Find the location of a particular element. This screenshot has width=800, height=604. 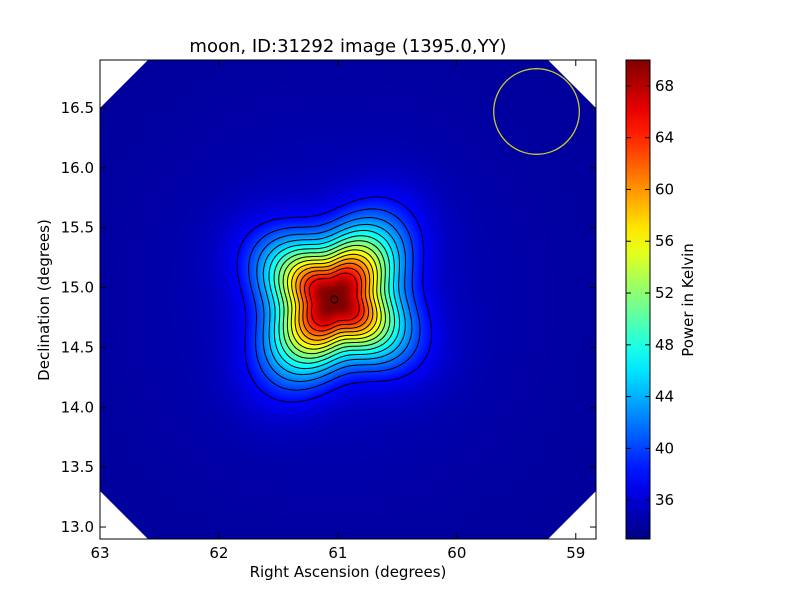

source-marker-circle is located at coordinates (334, 299).